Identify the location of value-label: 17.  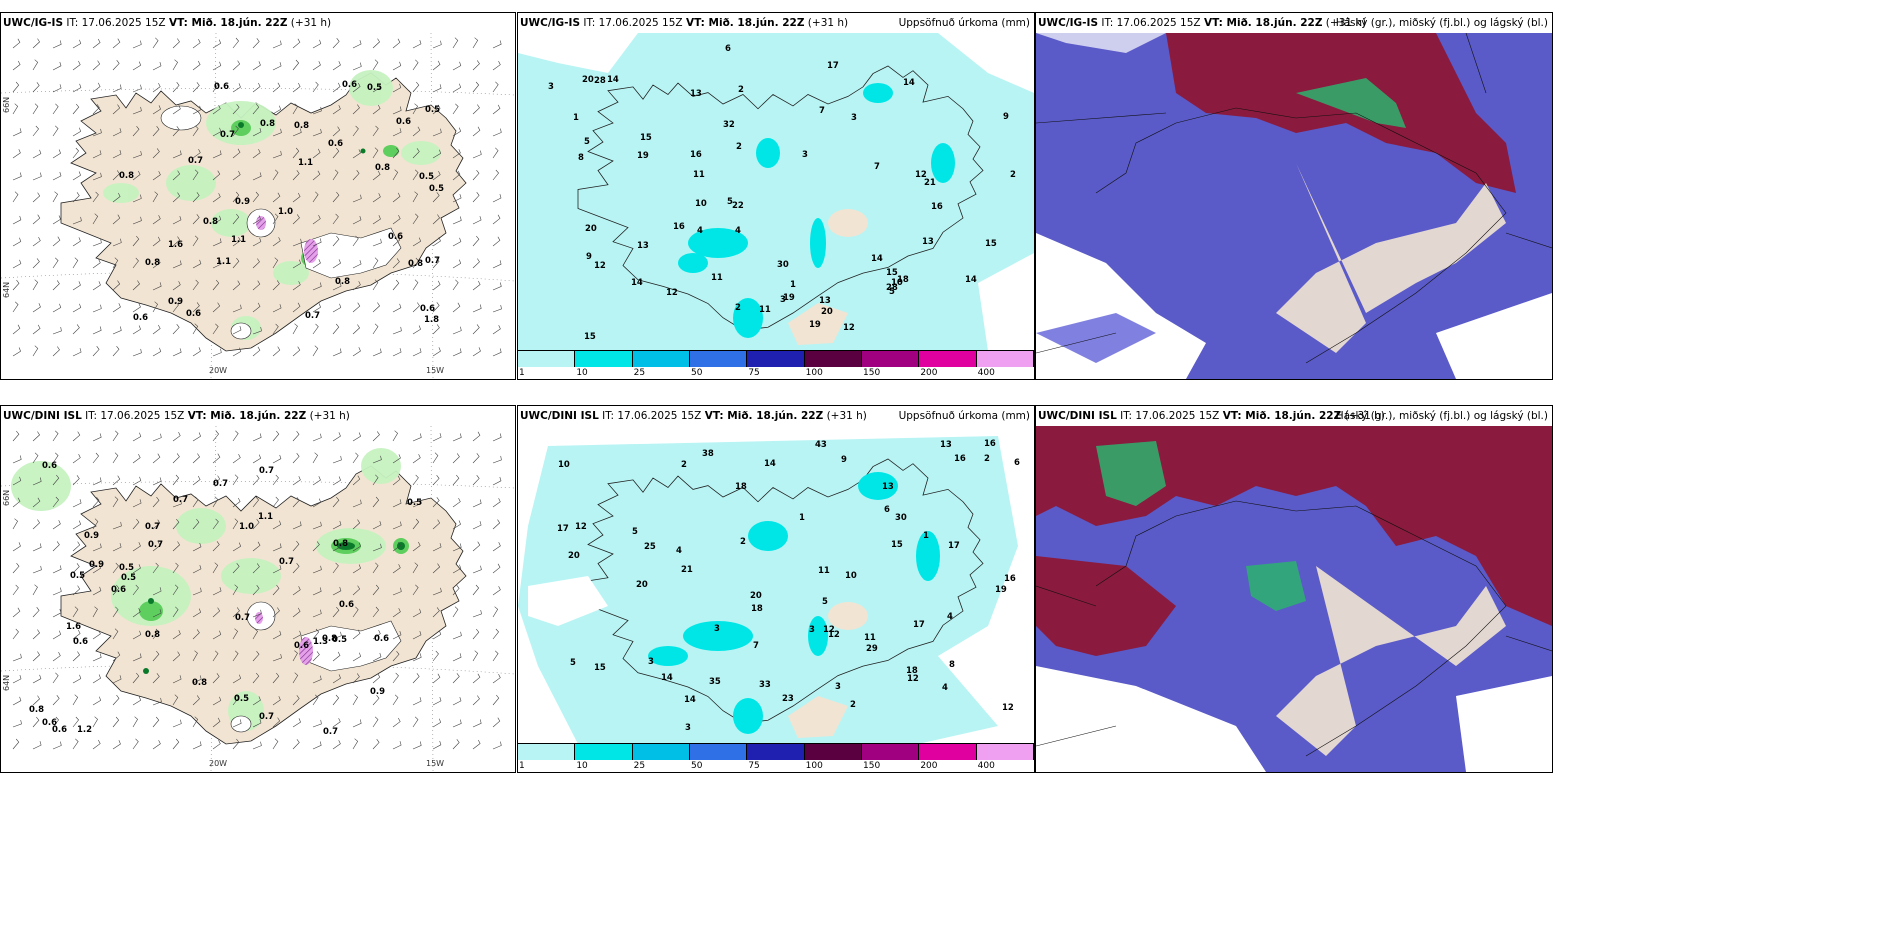
(833, 66).